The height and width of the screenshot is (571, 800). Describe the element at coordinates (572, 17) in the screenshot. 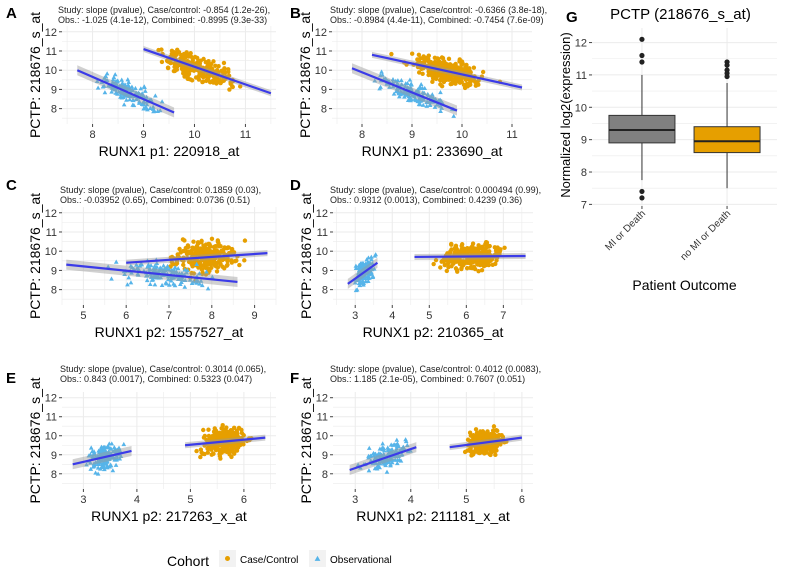

I see `panel-label: G` at that location.